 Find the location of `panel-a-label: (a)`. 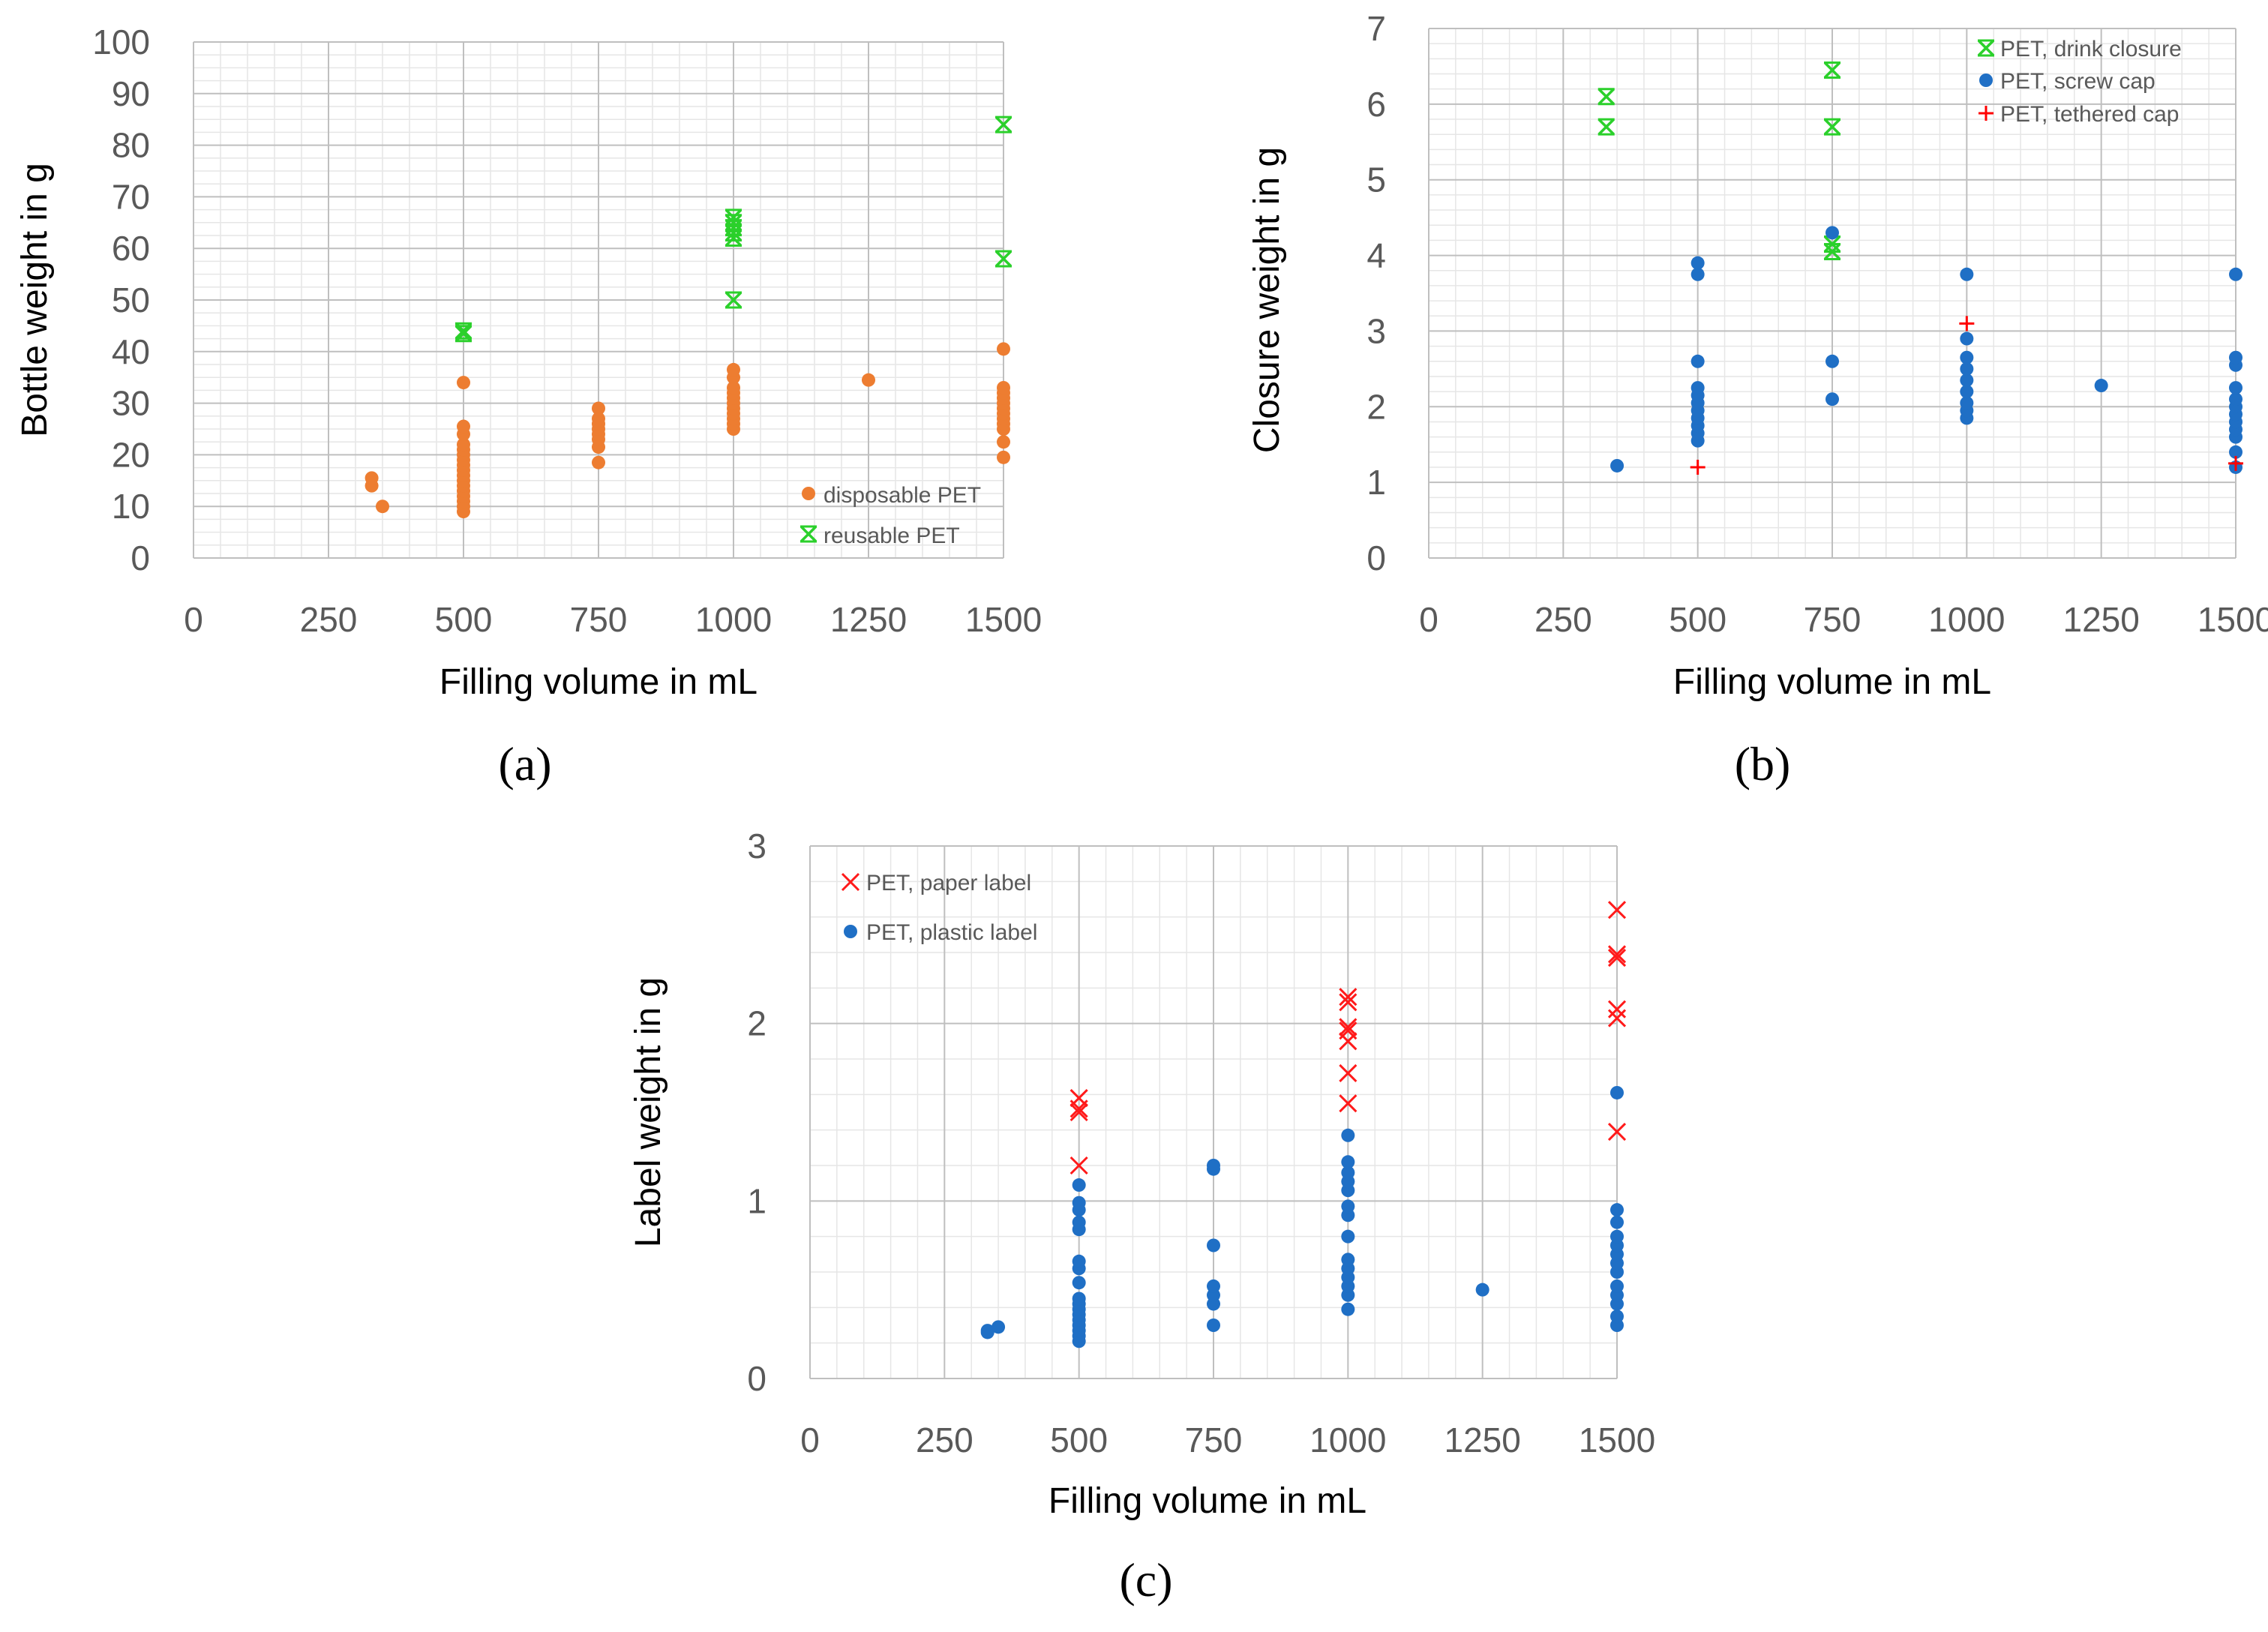

panel-a-label: (a) is located at coordinates (524, 763).